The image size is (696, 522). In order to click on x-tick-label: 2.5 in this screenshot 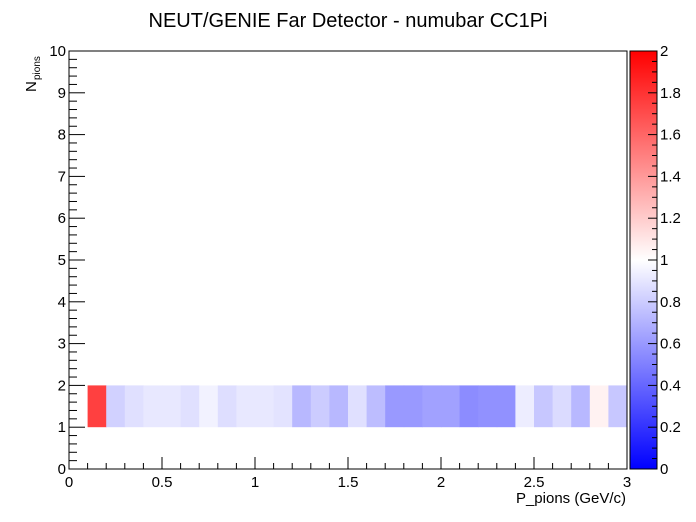, I will do `click(534, 482)`.